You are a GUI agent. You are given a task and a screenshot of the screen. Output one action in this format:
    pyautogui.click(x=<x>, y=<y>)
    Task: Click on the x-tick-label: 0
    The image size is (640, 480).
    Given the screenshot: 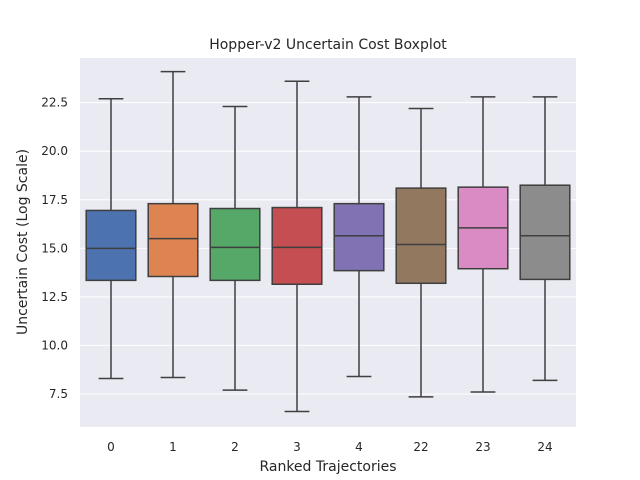 What is the action you would take?
    pyautogui.click(x=111, y=447)
    